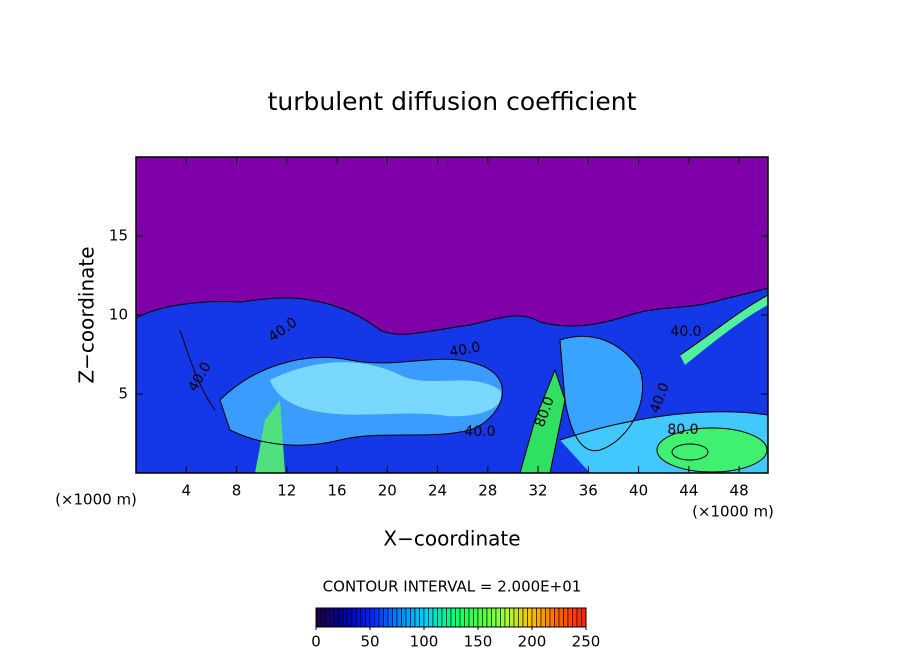  What do you see at coordinates (739, 491) in the screenshot?
I see `x-tick-label: 48` at bounding box center [739, 491].